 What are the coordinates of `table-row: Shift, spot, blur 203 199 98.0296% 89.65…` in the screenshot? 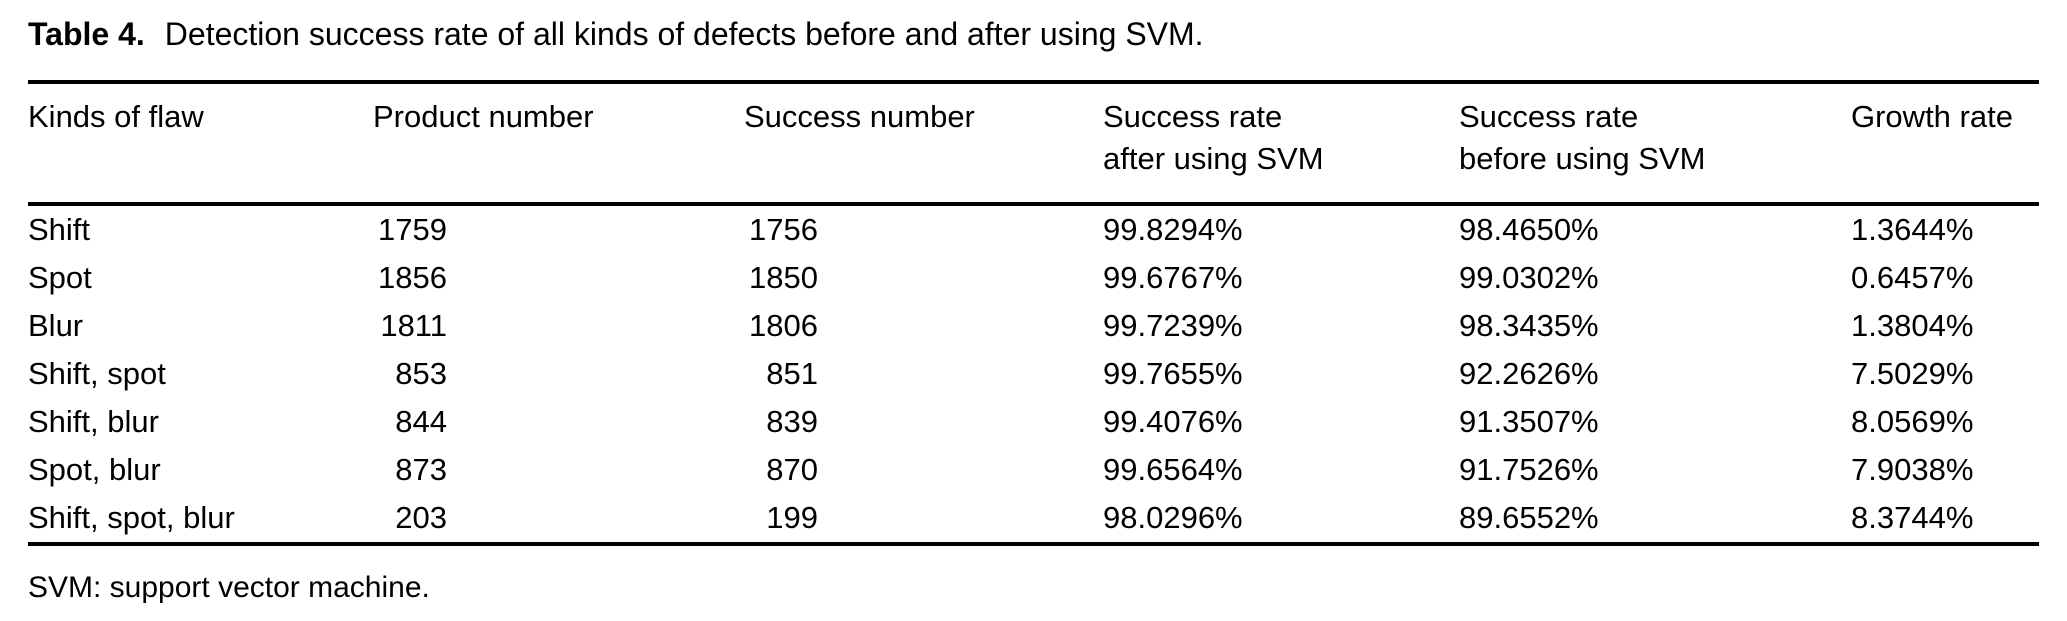 It's located at (1033, 519).